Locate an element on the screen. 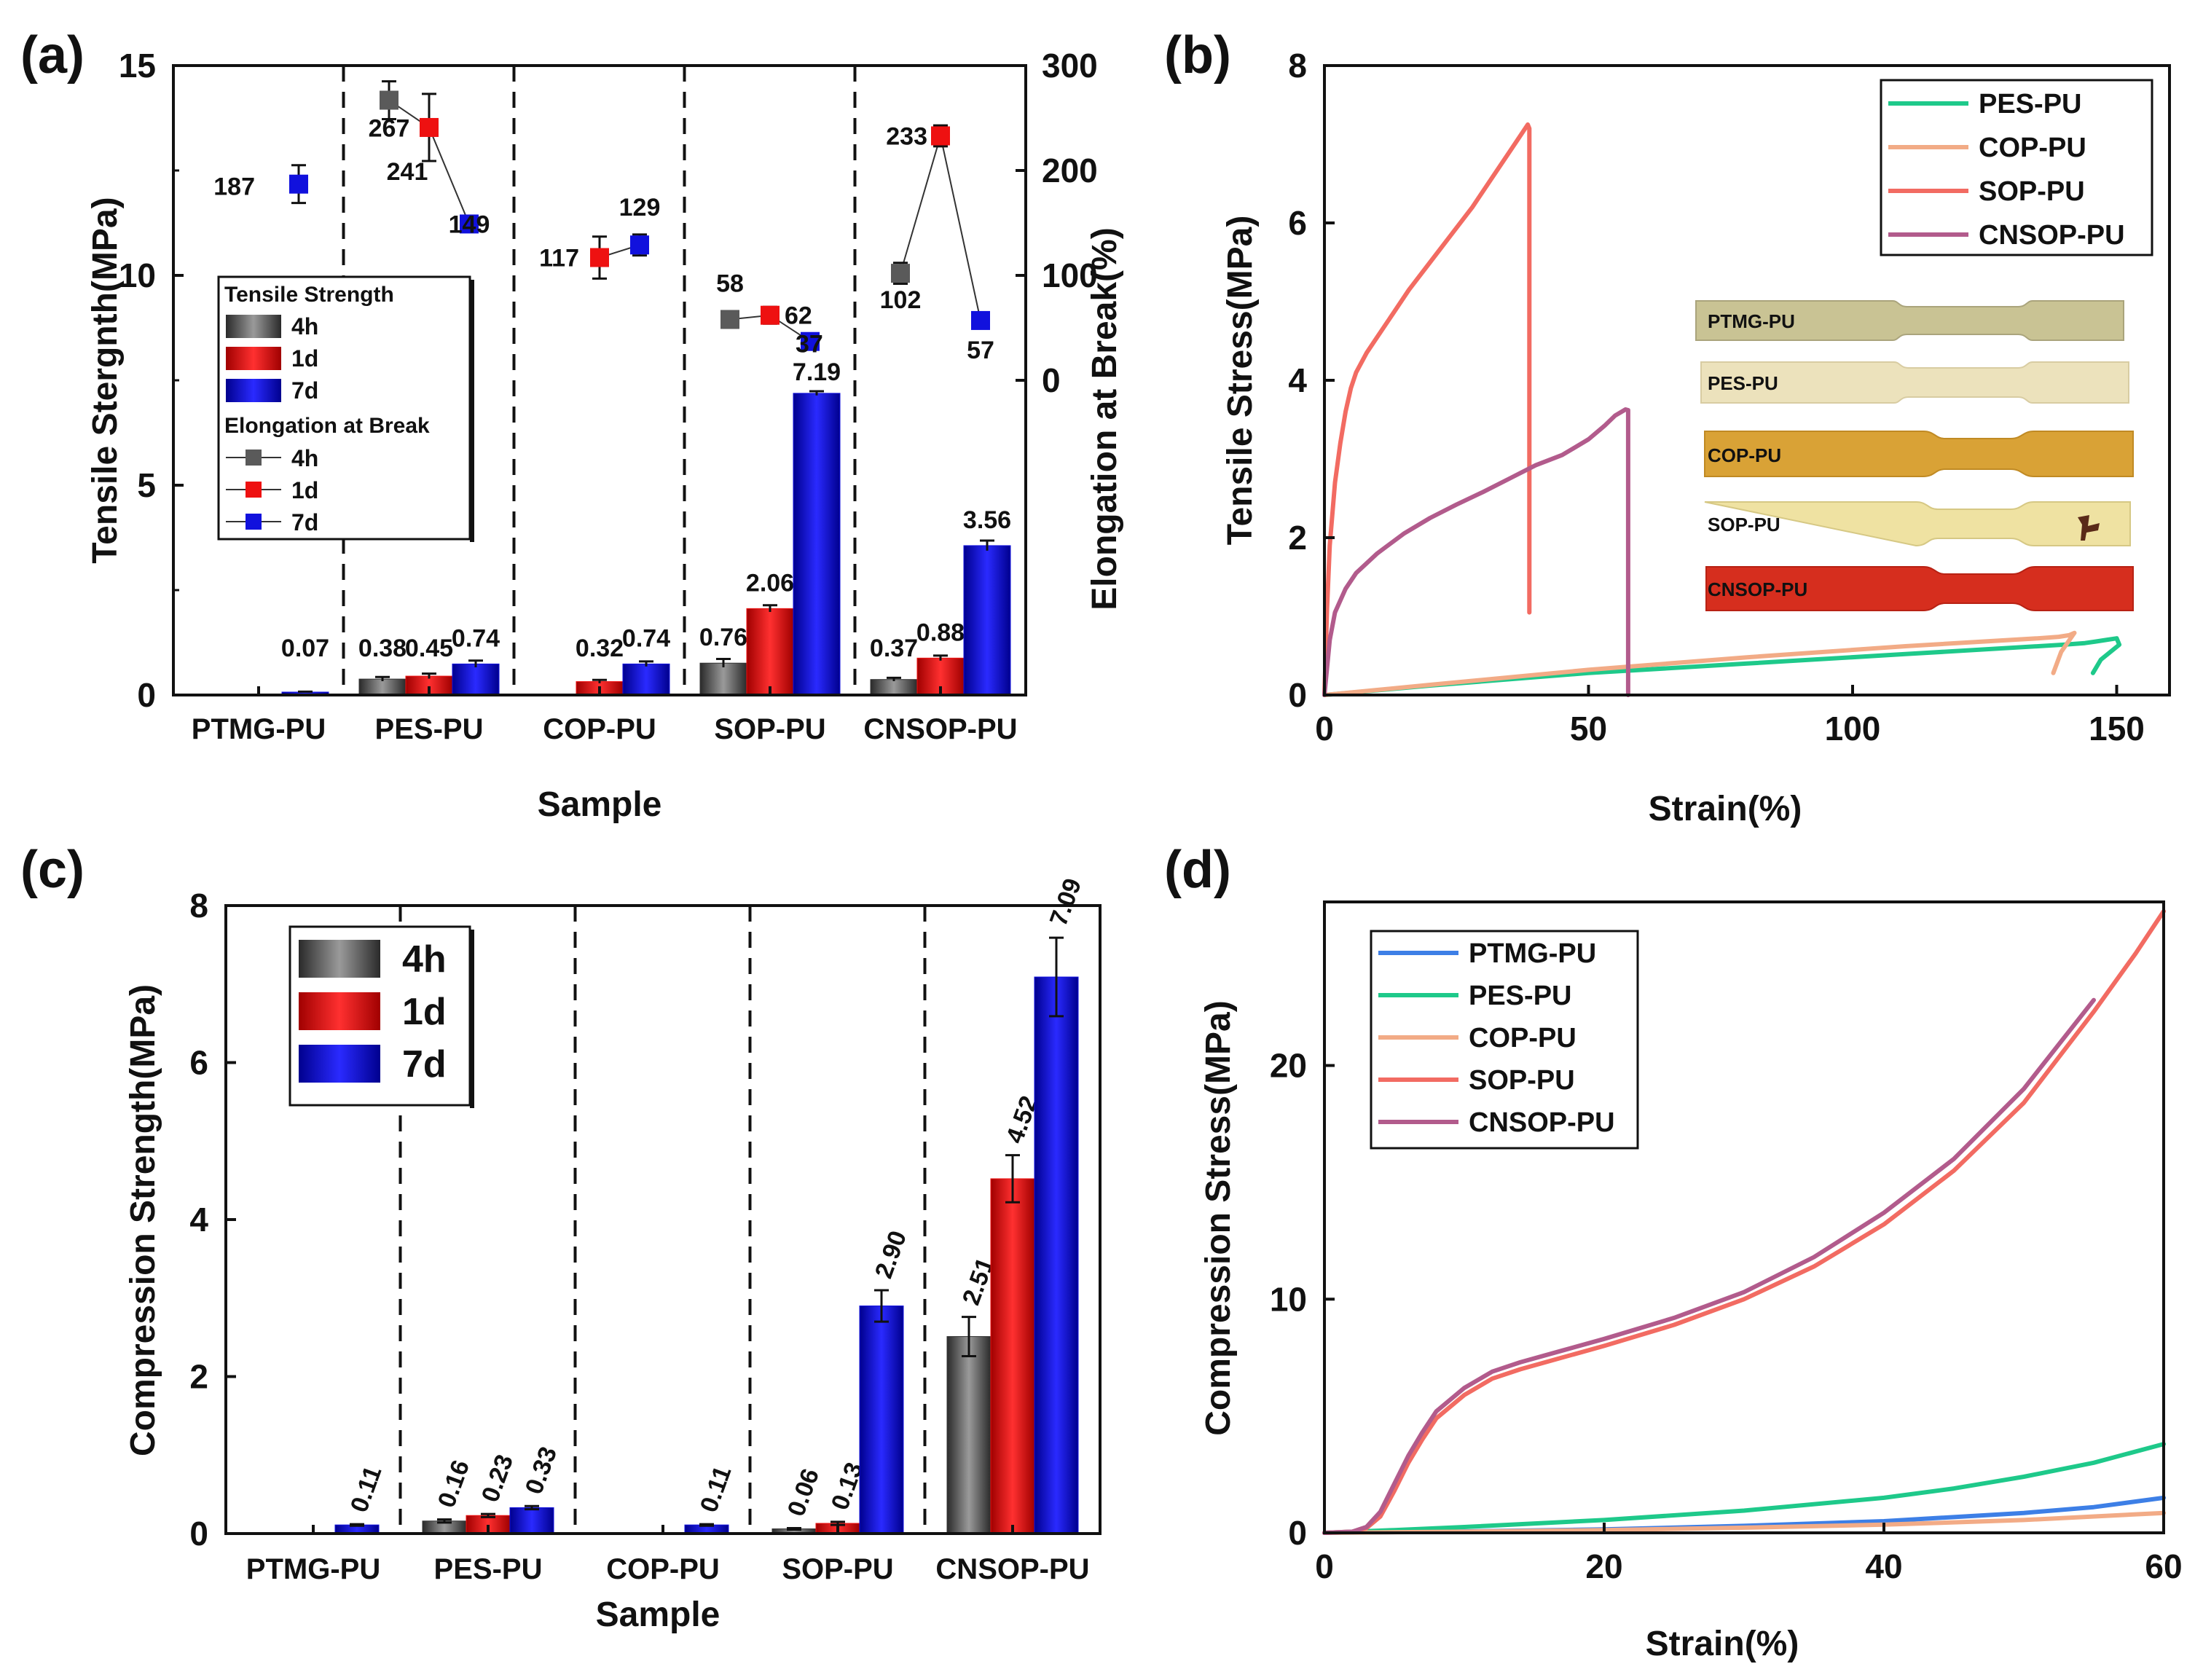 The width and height of the screenshot is (2195, 1680). panel-d-series-line-cnsop-pu is located at coordinates (1709, 1266).